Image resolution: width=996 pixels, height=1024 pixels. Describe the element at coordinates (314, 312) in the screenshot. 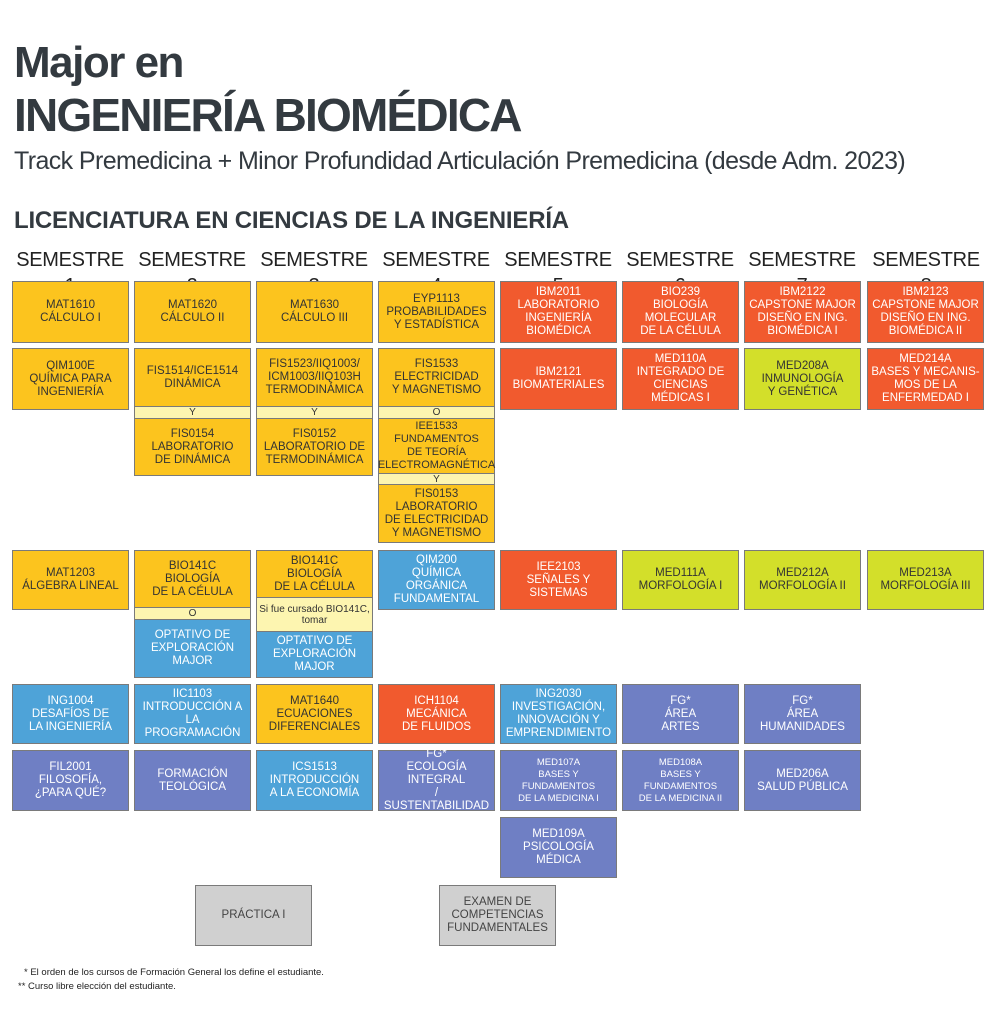

I see `course-mat1630: MAT1630 CÁLCULO III` at that location.